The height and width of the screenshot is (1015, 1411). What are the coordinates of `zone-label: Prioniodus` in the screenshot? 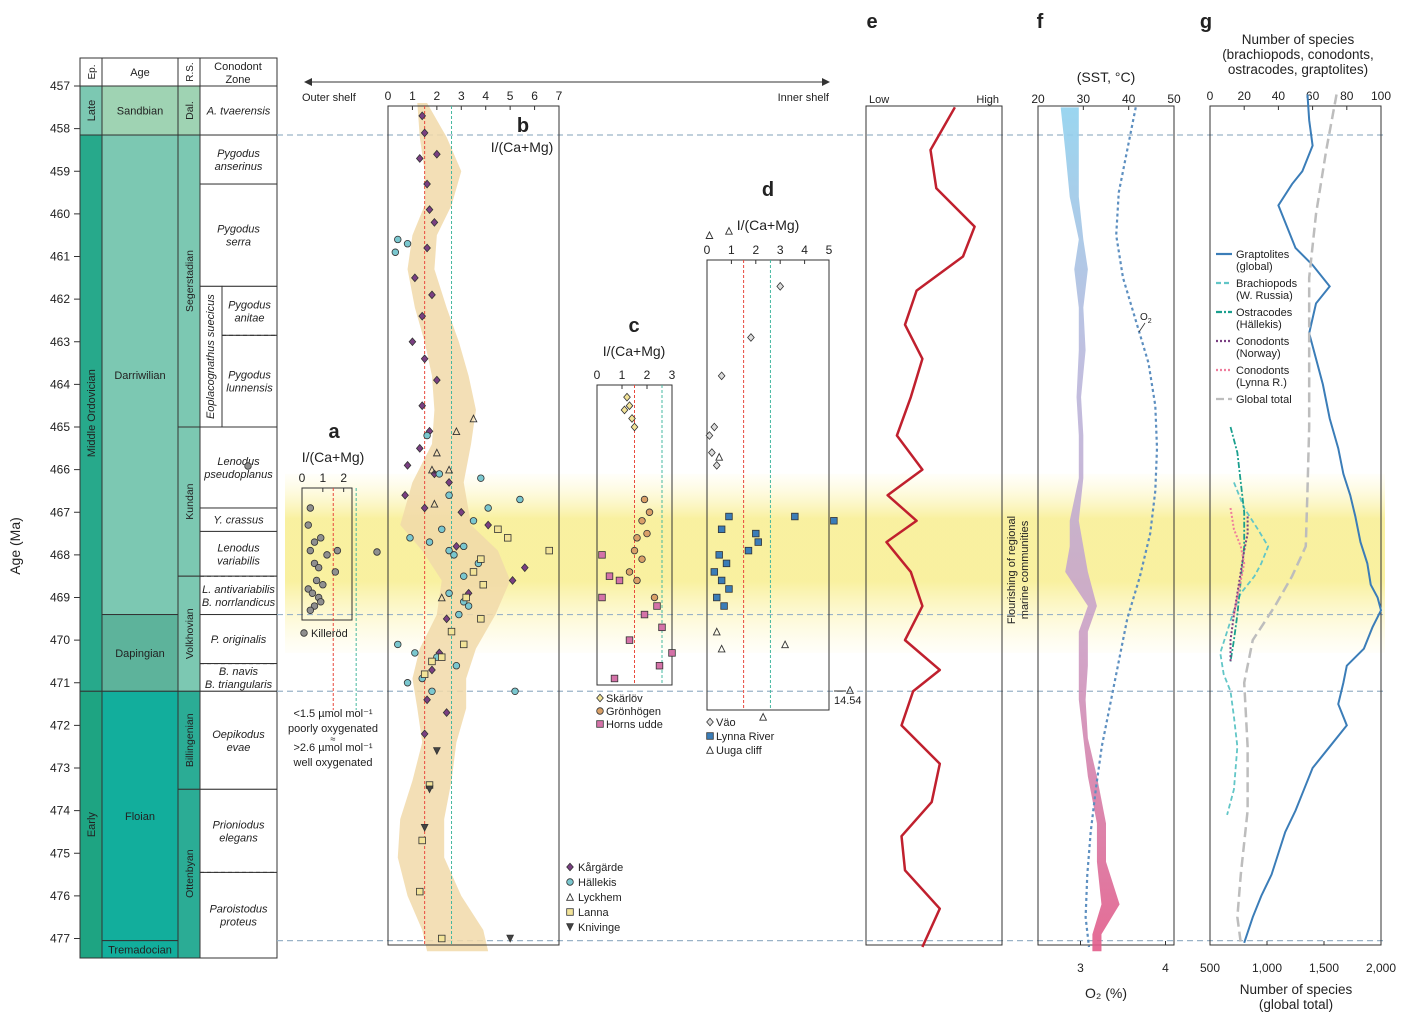 It's located at (239, 825).